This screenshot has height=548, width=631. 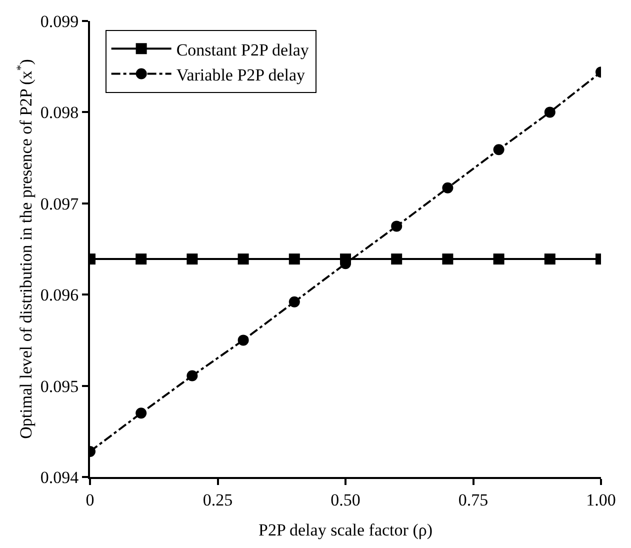 I want to click on y-tick-label: 0.096, so click(x=59, y=295).